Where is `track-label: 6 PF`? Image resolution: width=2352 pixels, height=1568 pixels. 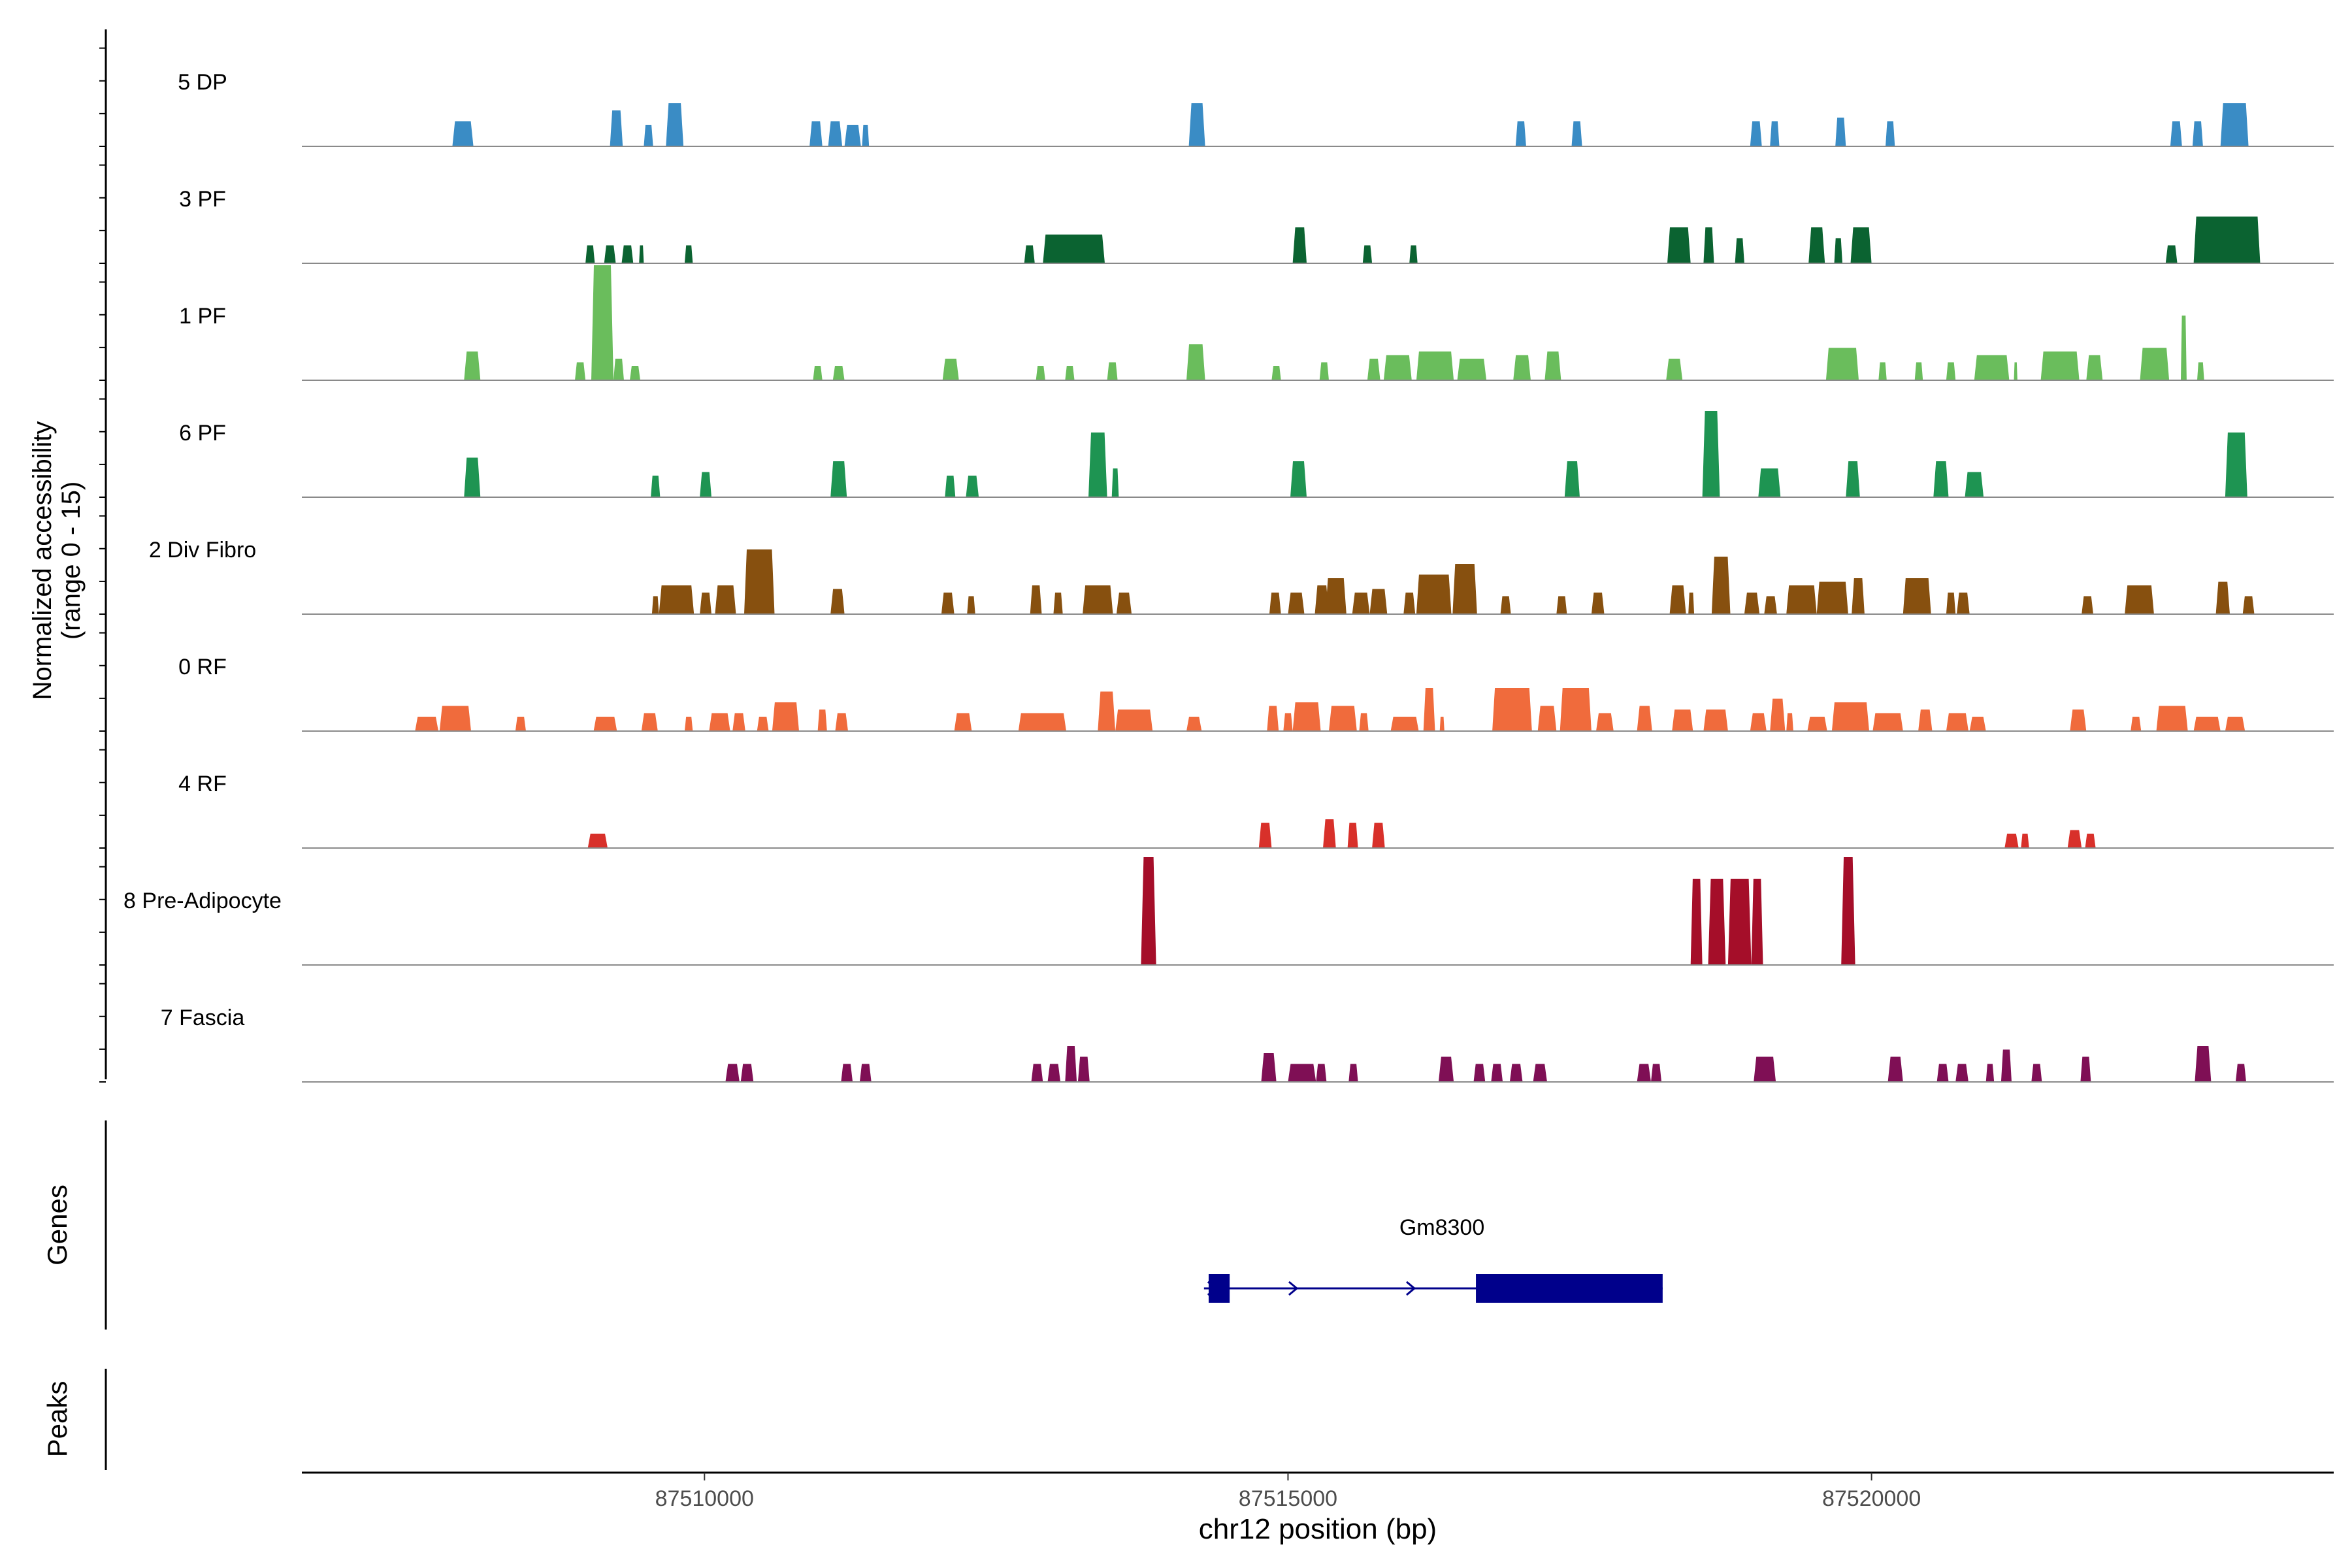 track-label: 6 PF is located at coordinates (202, 433).